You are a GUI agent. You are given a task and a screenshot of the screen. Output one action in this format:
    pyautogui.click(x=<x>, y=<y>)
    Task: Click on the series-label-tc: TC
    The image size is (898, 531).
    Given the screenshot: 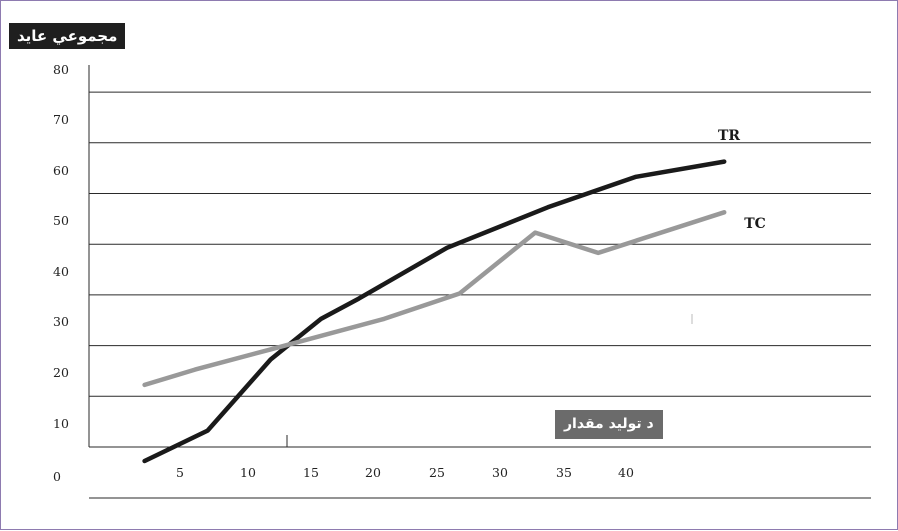 What is the action you would take?
    pyautogui.click(x=755, y=224)
    